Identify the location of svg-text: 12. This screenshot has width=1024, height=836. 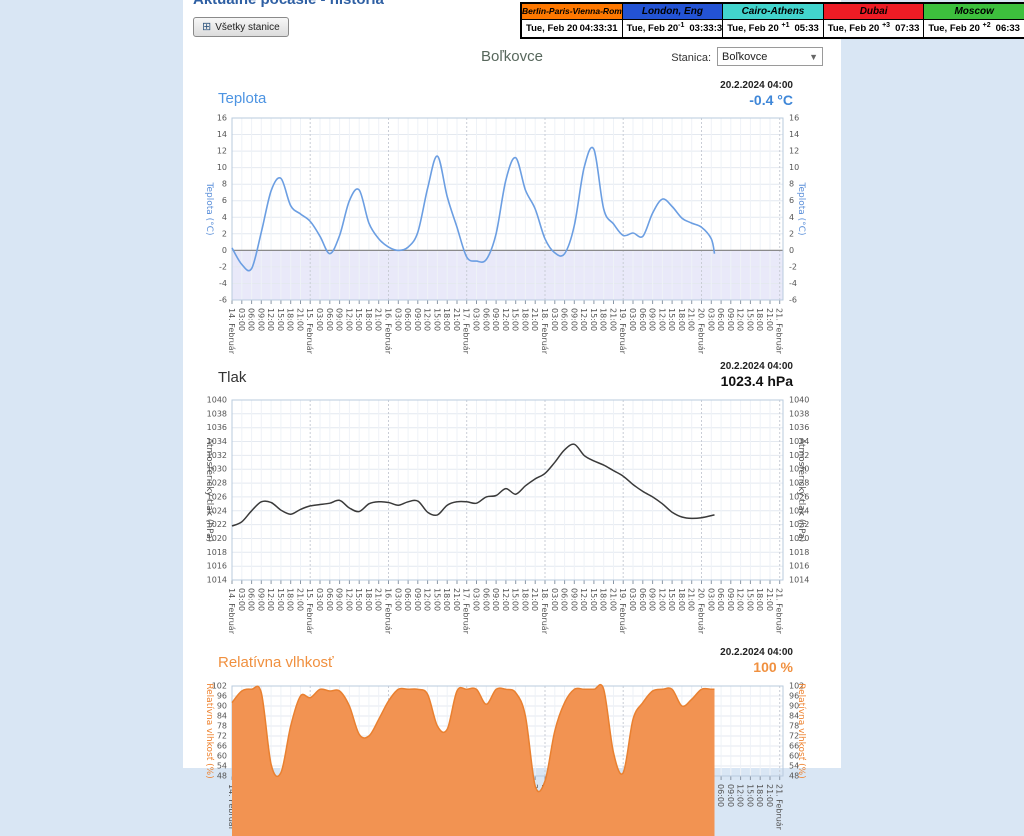
(222, 151).